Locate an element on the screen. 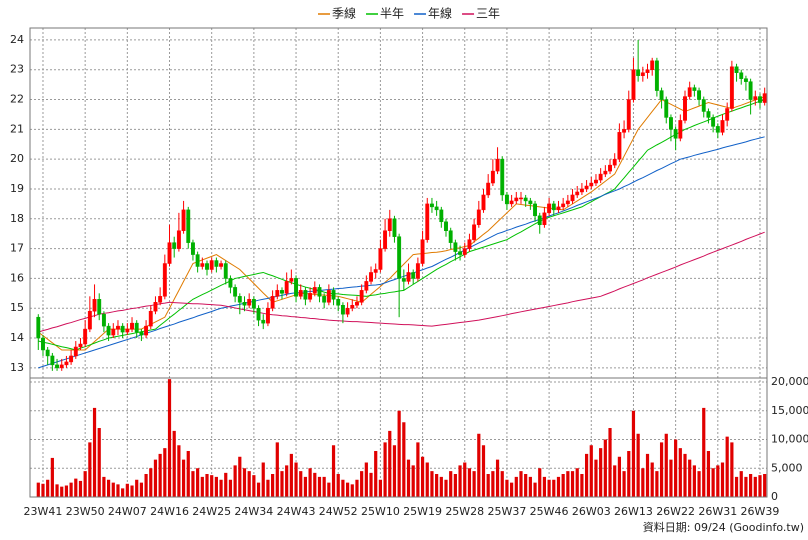 This screenshot has height=540, width=808. x-tick-label: 26W22 is located at coordinates (675, 511).